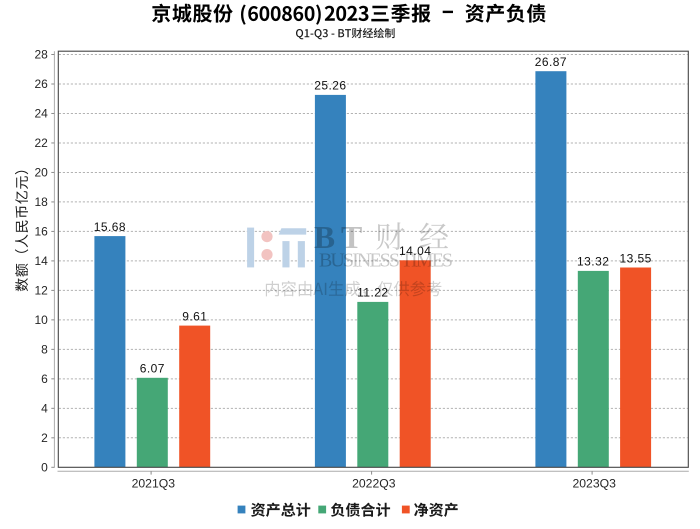 The image size is (700, 529). Describe the element at coordinates (154, 483) in the screenshot. I see `svg-text: 2021Q3` at that location.